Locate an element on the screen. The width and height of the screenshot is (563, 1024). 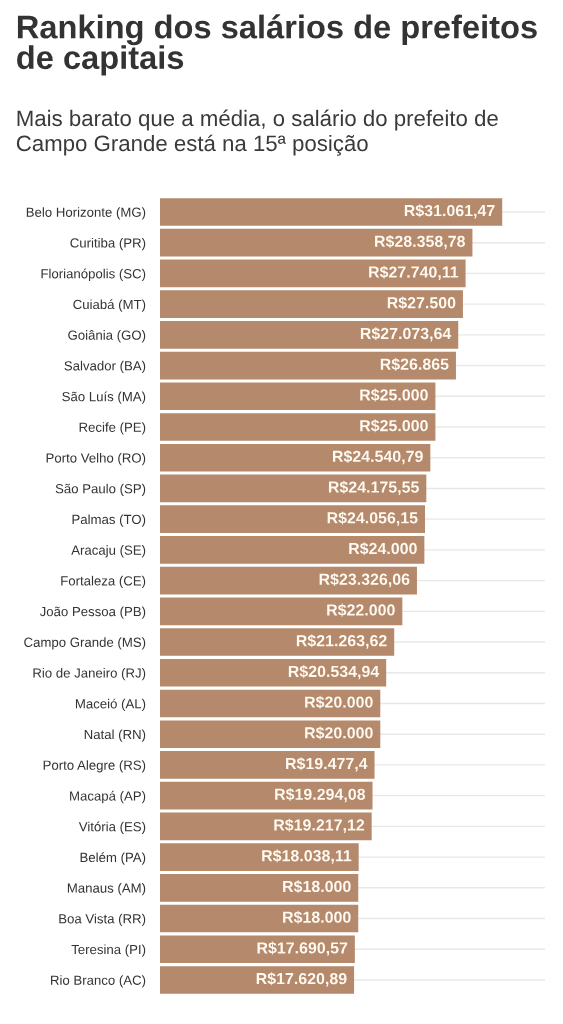
y-tick-label: Recife (PE) is located at coordinates (112, 428).